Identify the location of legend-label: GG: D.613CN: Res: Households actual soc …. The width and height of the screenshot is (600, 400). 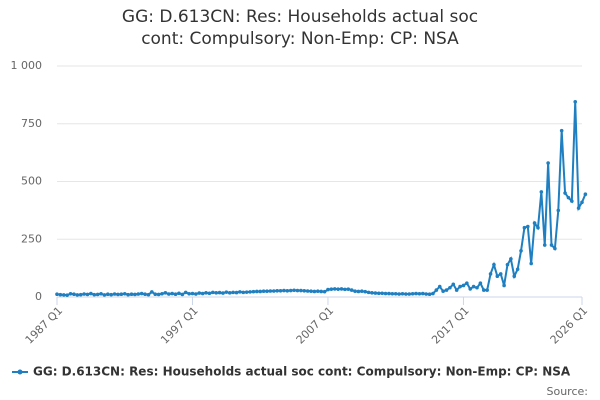
(302, 372).